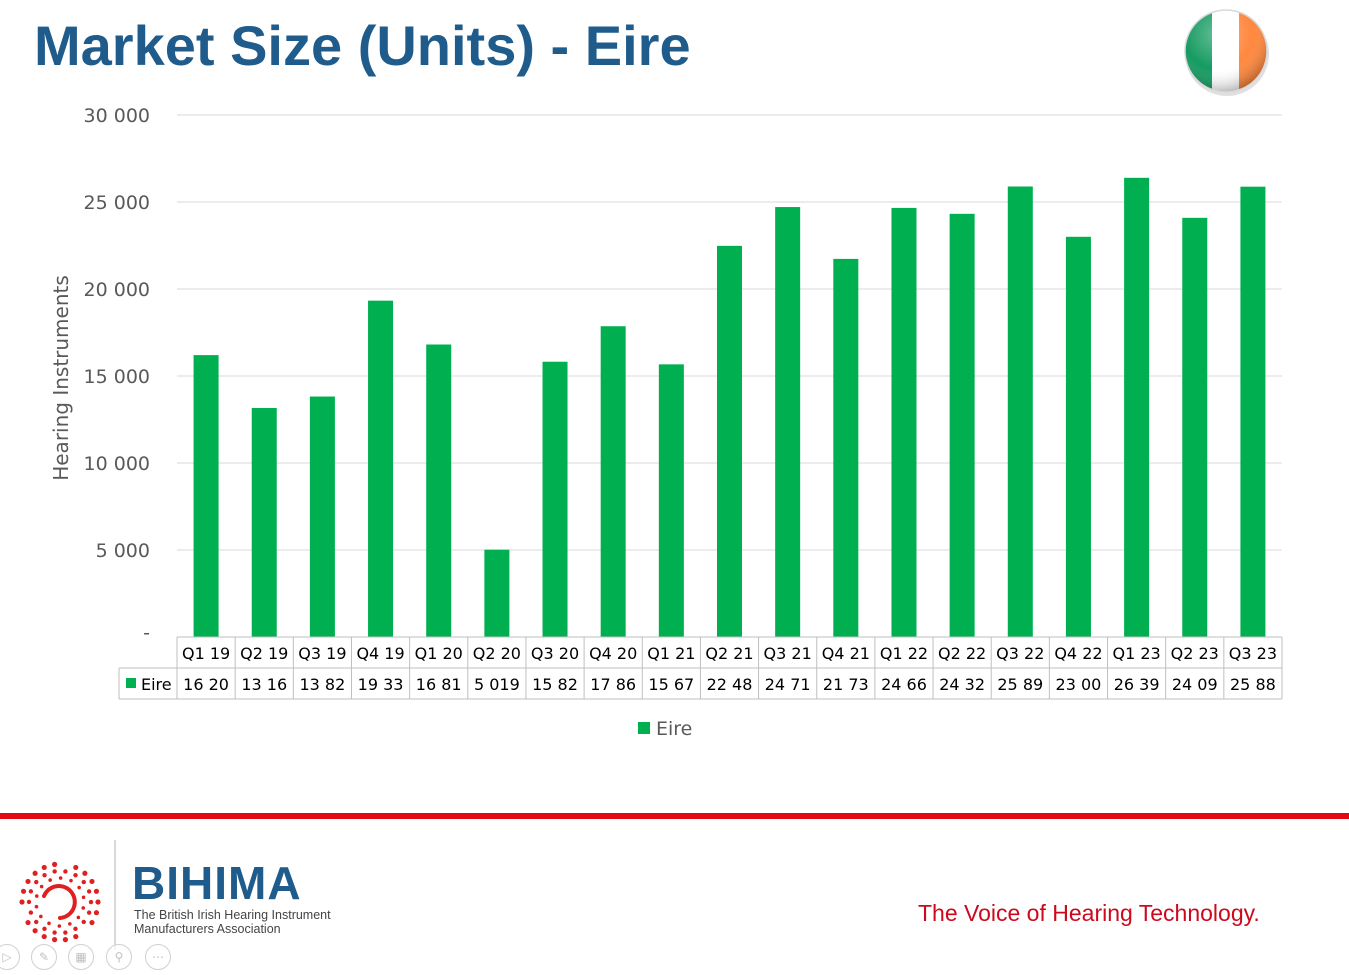 This screenshot has width=1349, height=975. I want to click on ireland-flag-icon, so click(1226, 52).